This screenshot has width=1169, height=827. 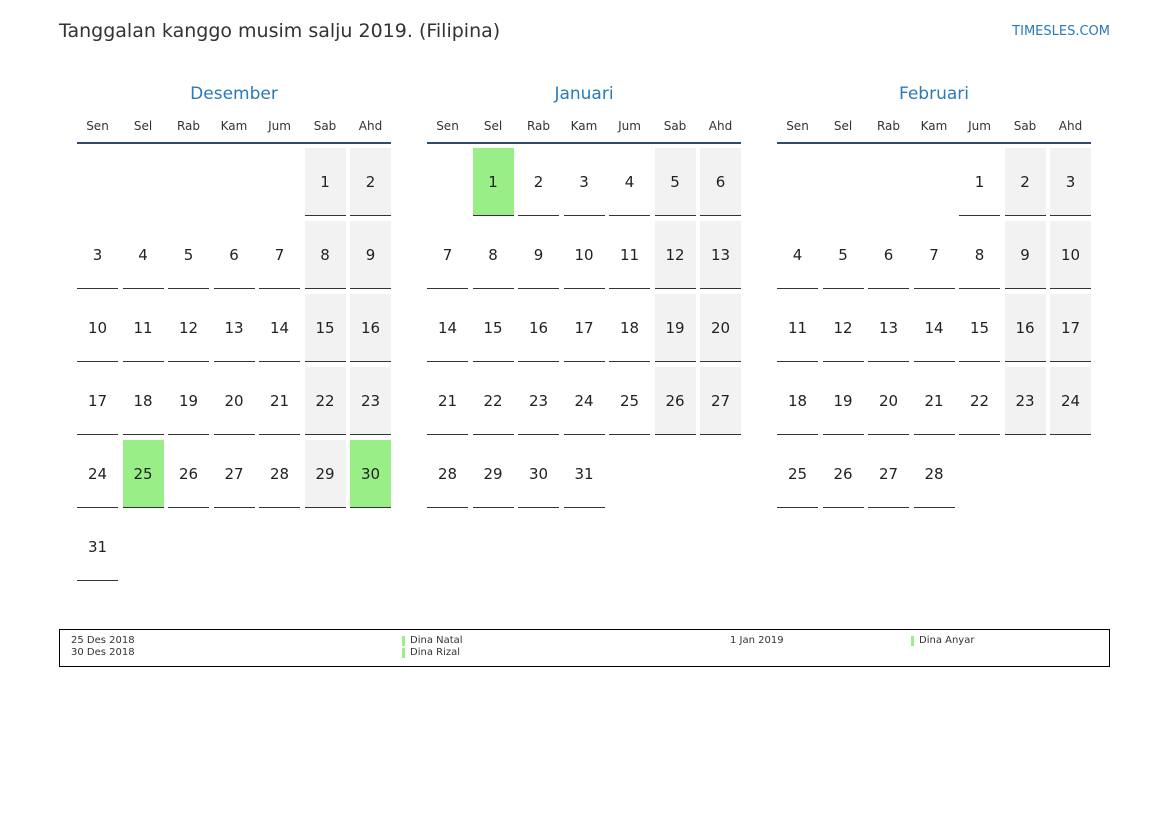 I want to click on weekday-label: Jum, so click(x=279, y=126).